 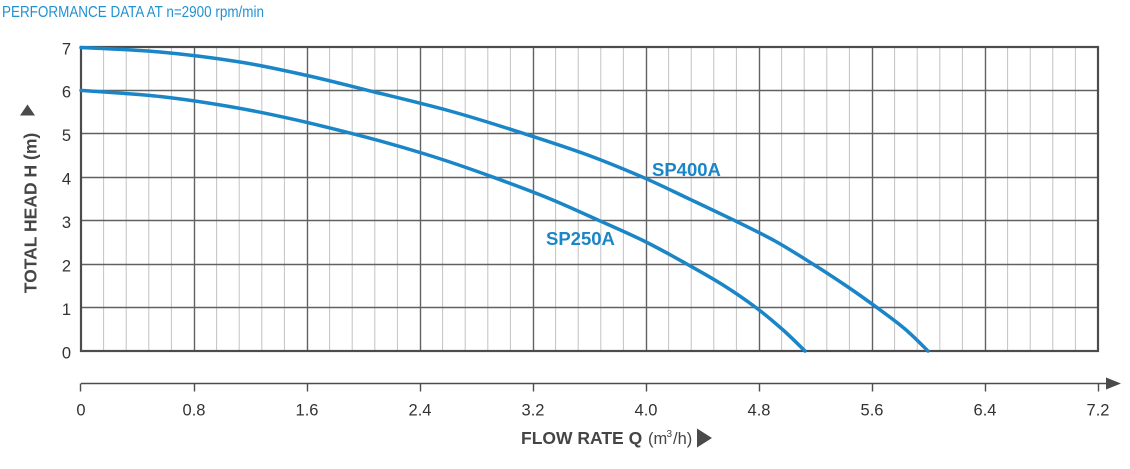 I want to click on svg-text: 4, so click(x=66, y=180).